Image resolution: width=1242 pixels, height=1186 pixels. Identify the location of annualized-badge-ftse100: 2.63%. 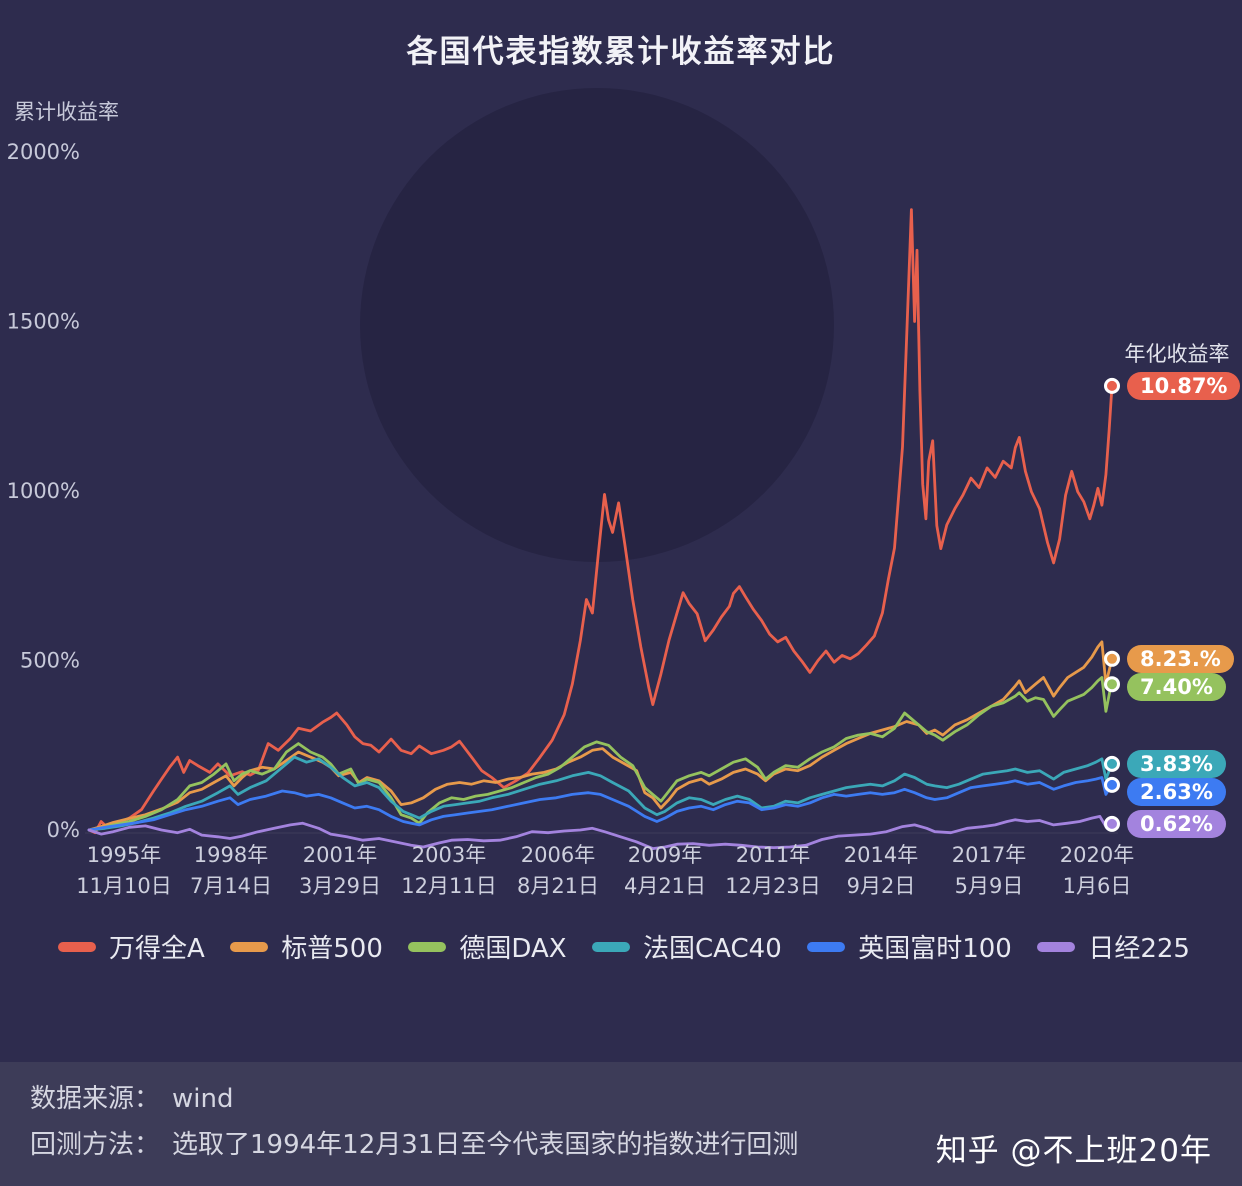
(1176, 792).